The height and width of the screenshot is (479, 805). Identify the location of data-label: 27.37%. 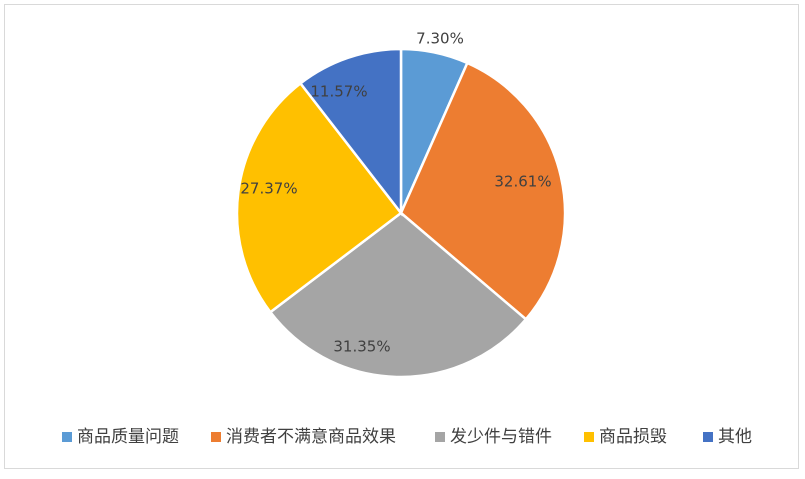
(268, 189).